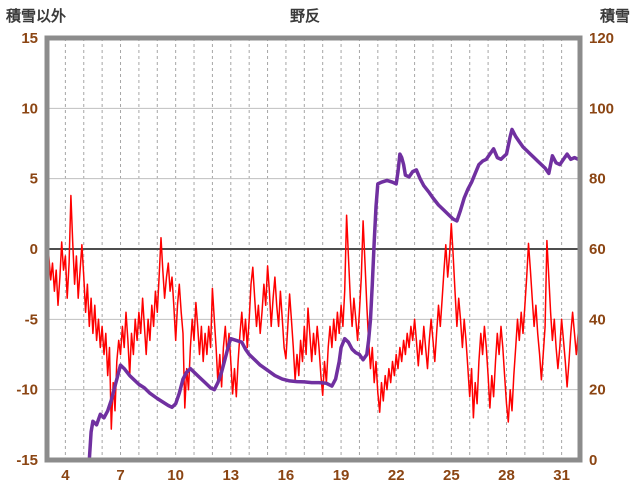 The height and width of the screenshot is (501, 636). Describe the element at coordinates (34, 249) in the screenshot. I see `left-axis-tick: 0` at that location.